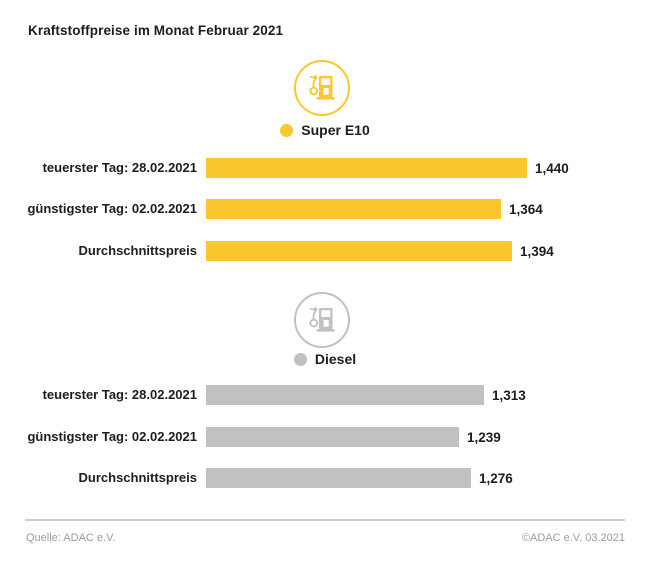  I want to click on footer-copyright: ©ADAC e.V. 03.2021, so click(573, 538).